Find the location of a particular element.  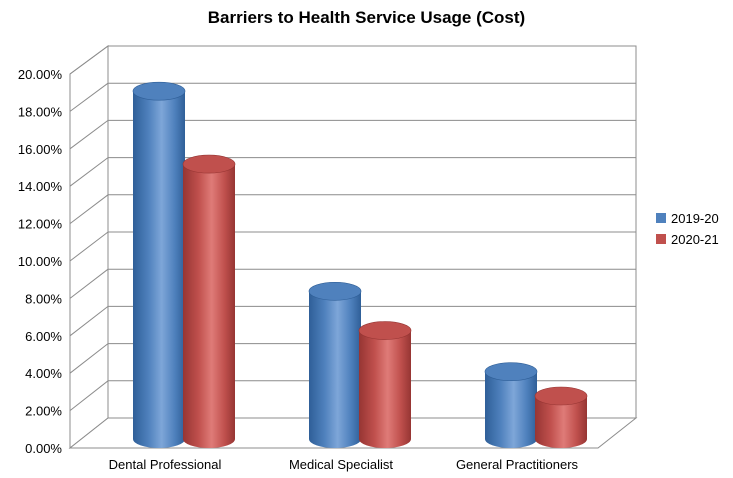

legend-label: 2019-20 is located at coordinates (695, 218).